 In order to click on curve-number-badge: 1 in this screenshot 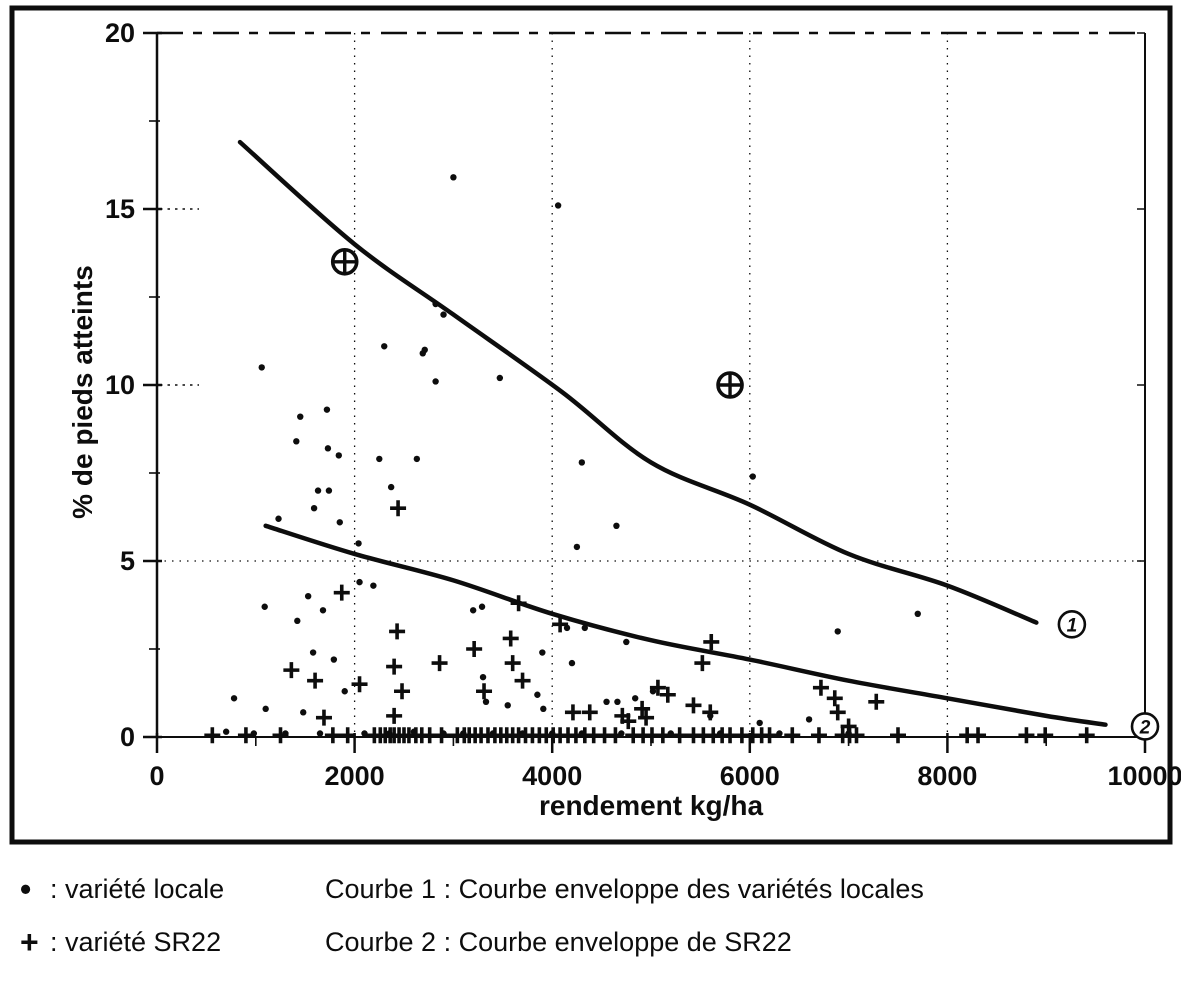, I will do `click(1072, 624)`.